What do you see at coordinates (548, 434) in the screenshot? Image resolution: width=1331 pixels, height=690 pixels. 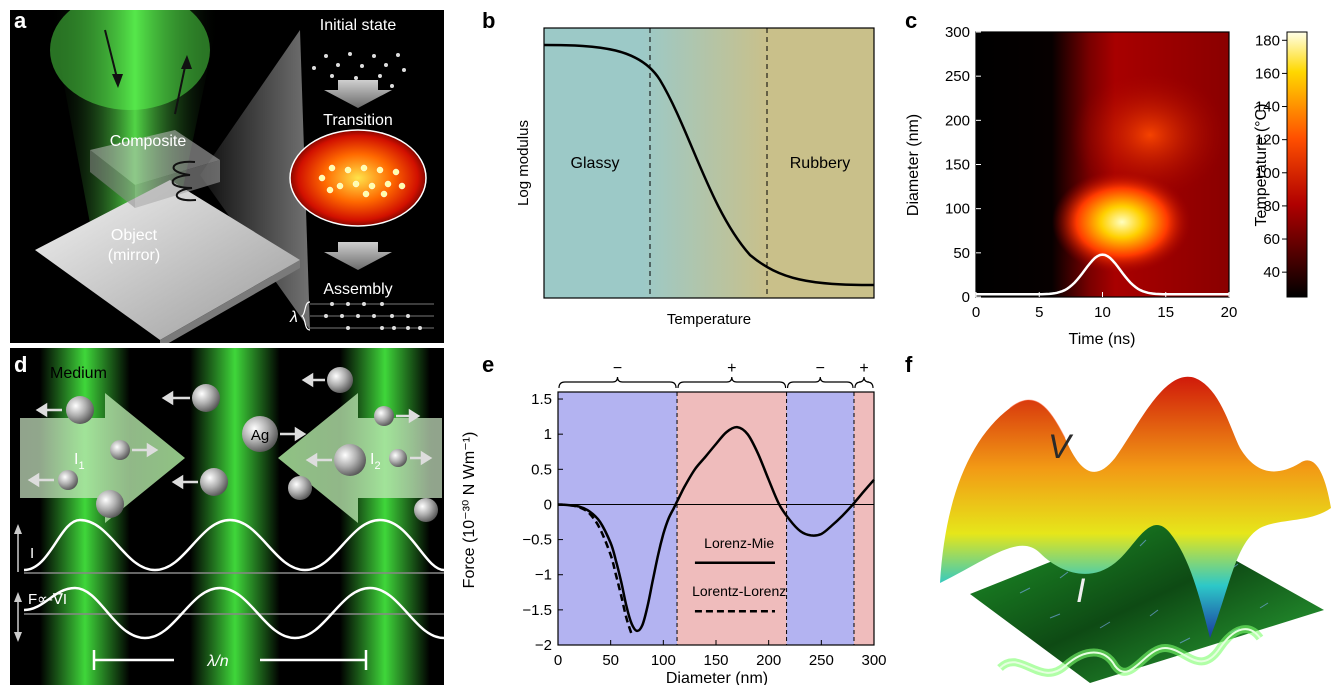 I see `panel-e-ytick-label: 1` at bounding box center [548, 434].